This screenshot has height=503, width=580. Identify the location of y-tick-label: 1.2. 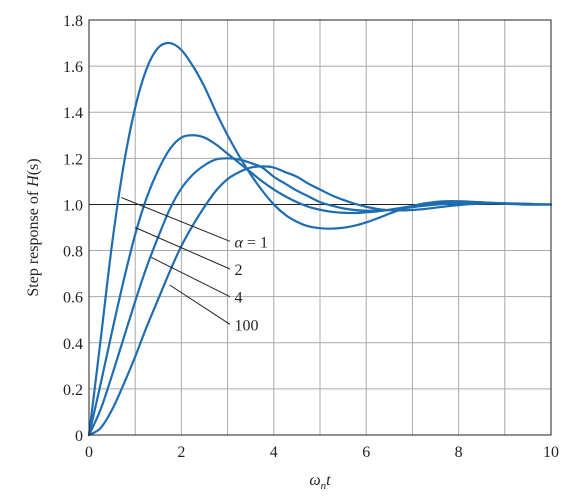
(73, 159).